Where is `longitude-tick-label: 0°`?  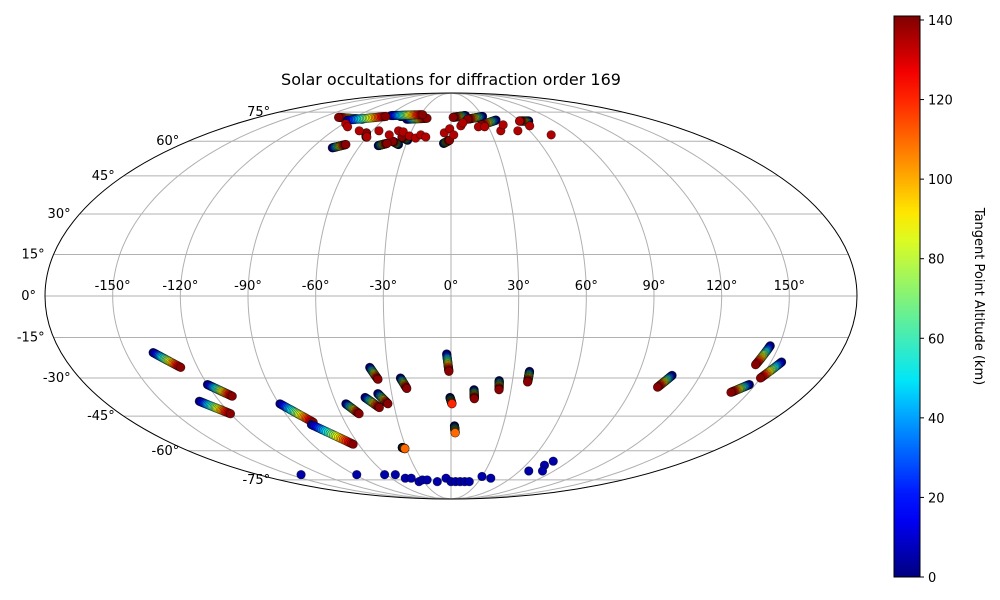 longitude-tick-label: 0° is located at coordinates (451, 286).